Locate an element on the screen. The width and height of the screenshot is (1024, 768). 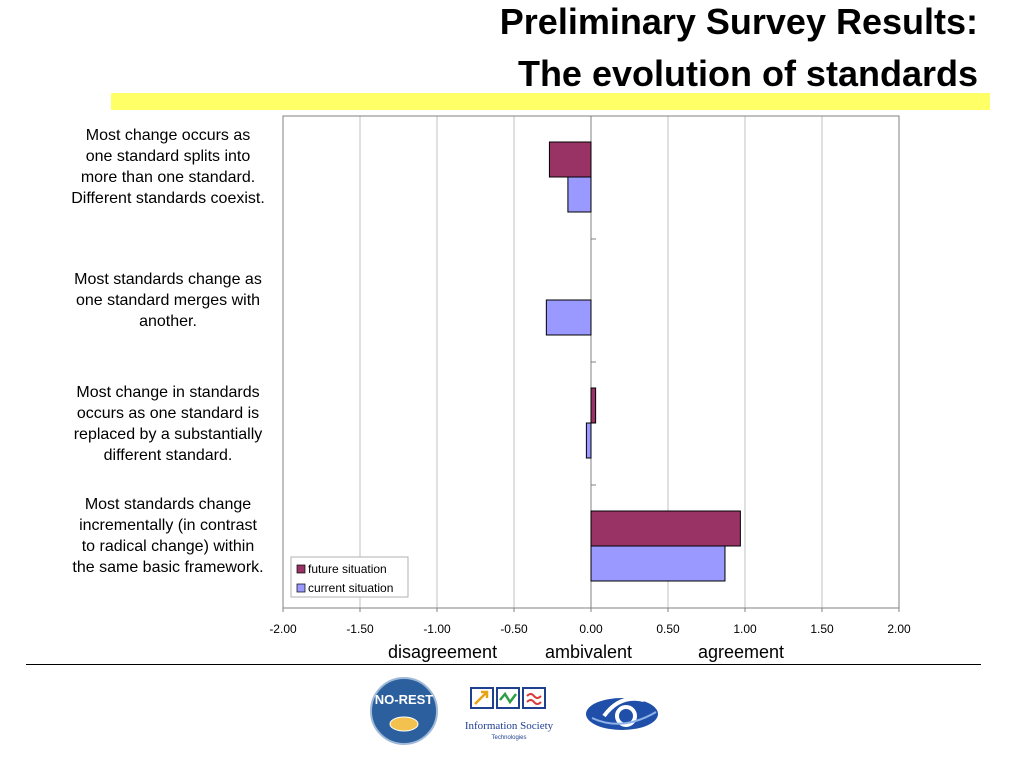
legend-swatch-future is located at coordinates (301, 569).